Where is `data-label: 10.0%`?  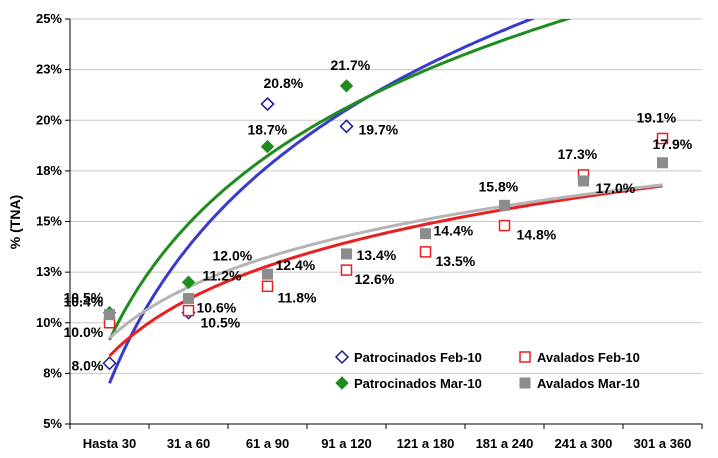
data-label: 10.0% is located at coordinates (84, 332).